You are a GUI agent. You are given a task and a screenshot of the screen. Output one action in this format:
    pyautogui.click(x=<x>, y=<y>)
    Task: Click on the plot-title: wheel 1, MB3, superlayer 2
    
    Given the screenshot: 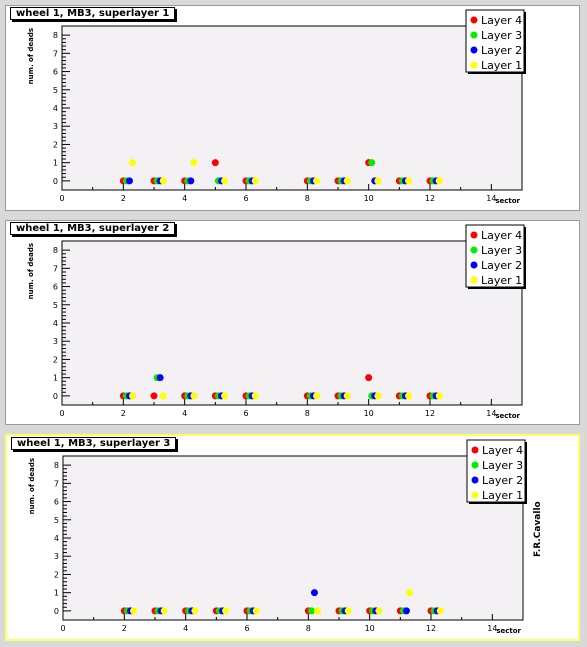 What is the action you would take?
    pyautogui.click(x=93, y=228)
    